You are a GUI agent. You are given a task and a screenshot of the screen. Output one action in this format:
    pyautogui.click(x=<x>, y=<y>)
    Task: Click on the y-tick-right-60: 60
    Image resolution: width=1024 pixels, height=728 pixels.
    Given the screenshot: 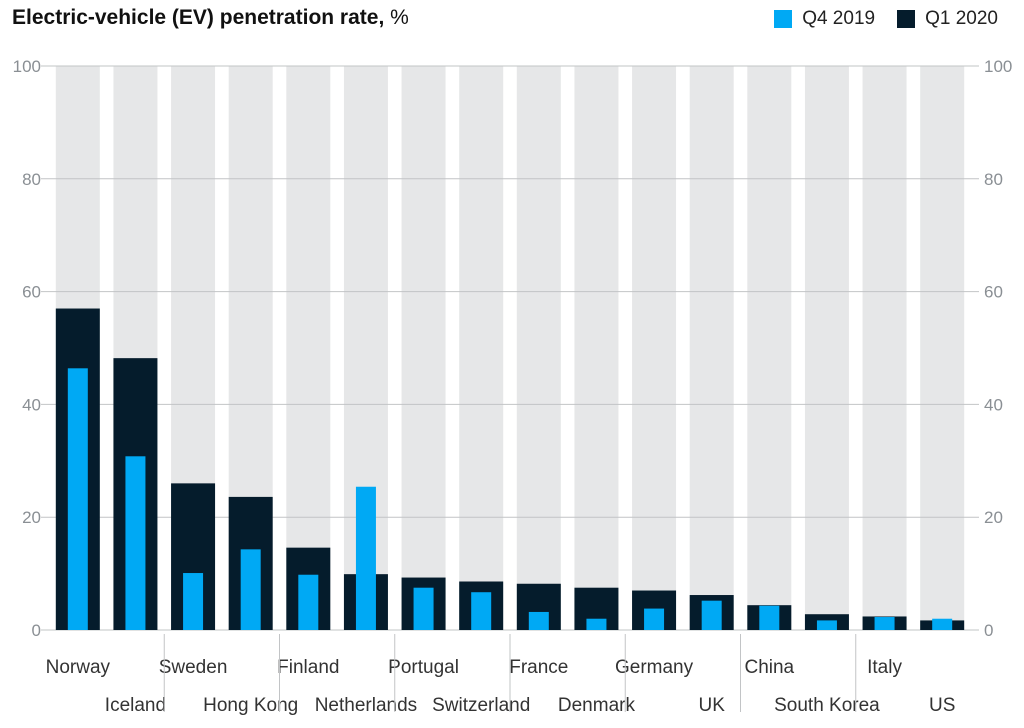 What is the action you would take?
    pyautogui.click(x=993, y=292)
    